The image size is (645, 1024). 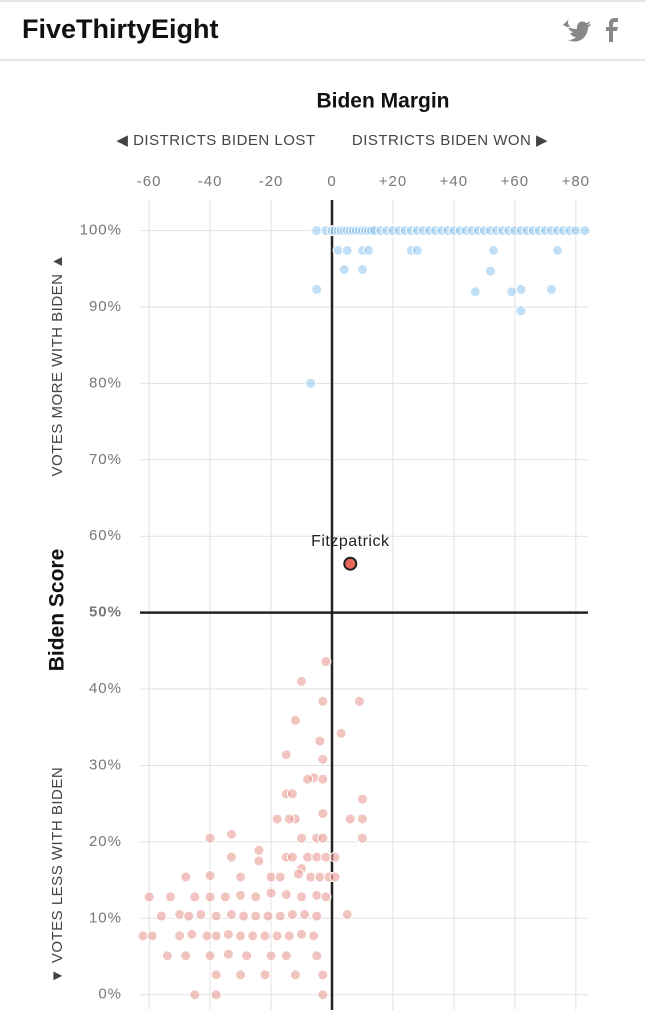 I want to click on header-bar, so click(x=322, y=30).